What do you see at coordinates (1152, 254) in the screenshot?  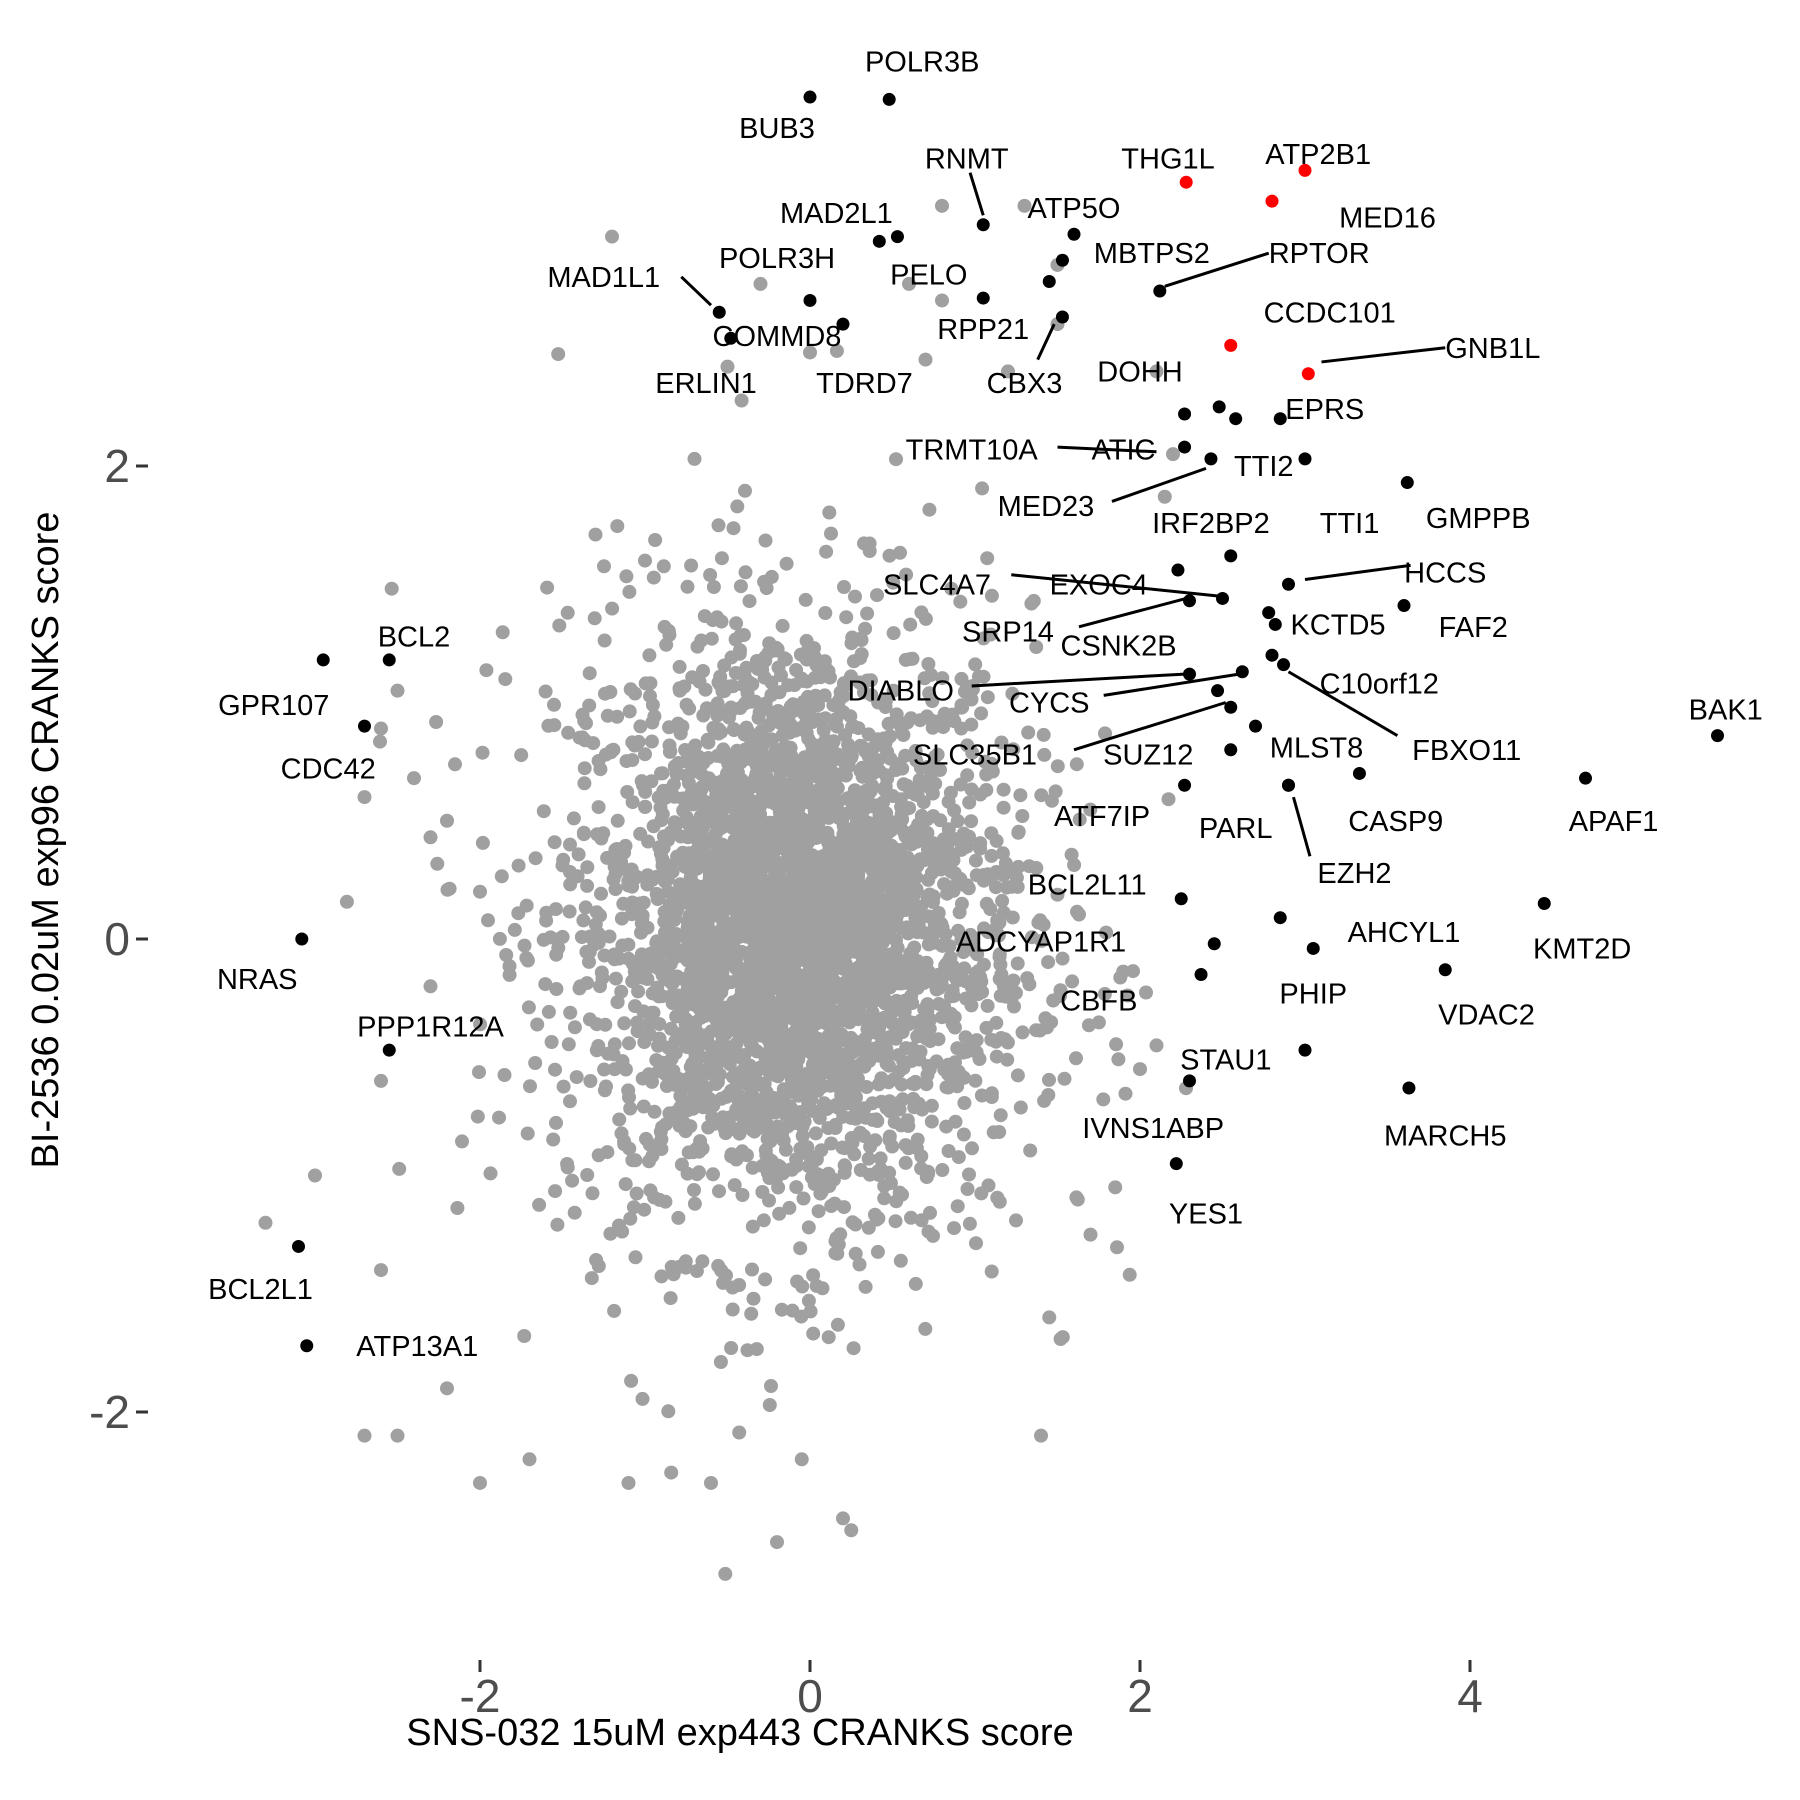 I see `gene-label: MBTPS2` at bounding box center [1152, 254].